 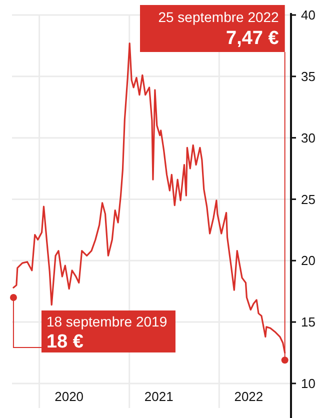 What do you see at coordinates (308, 260) in the screenshot?
I see `y-tick-label: 20` at bounding box center [308, 260].